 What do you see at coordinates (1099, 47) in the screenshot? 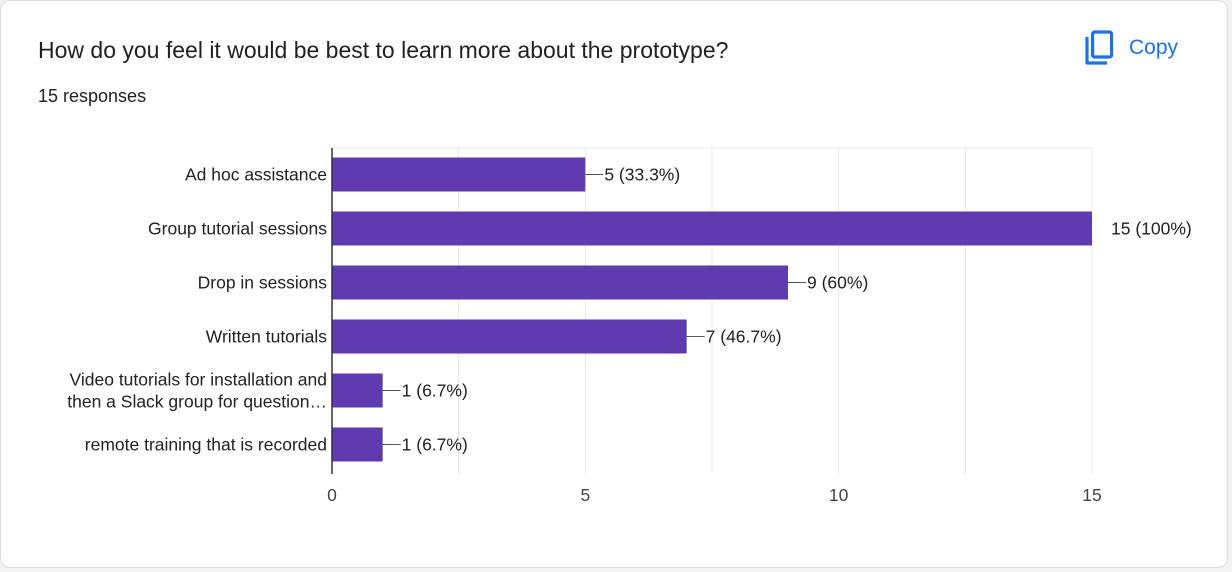
I see `copy-icon` at bounding box center [1099, 47].